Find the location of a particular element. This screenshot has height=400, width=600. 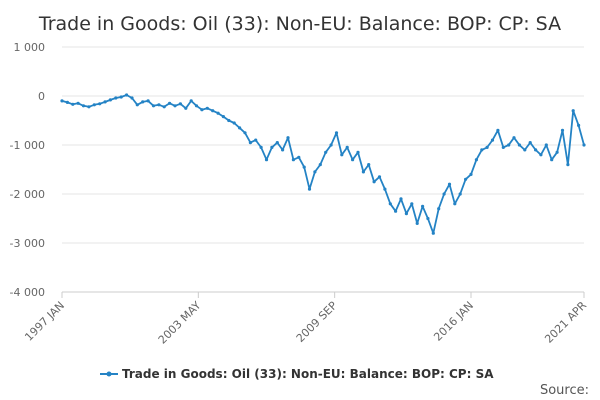

y-tick-label: 1 000 is located at coordinates (30, 47).